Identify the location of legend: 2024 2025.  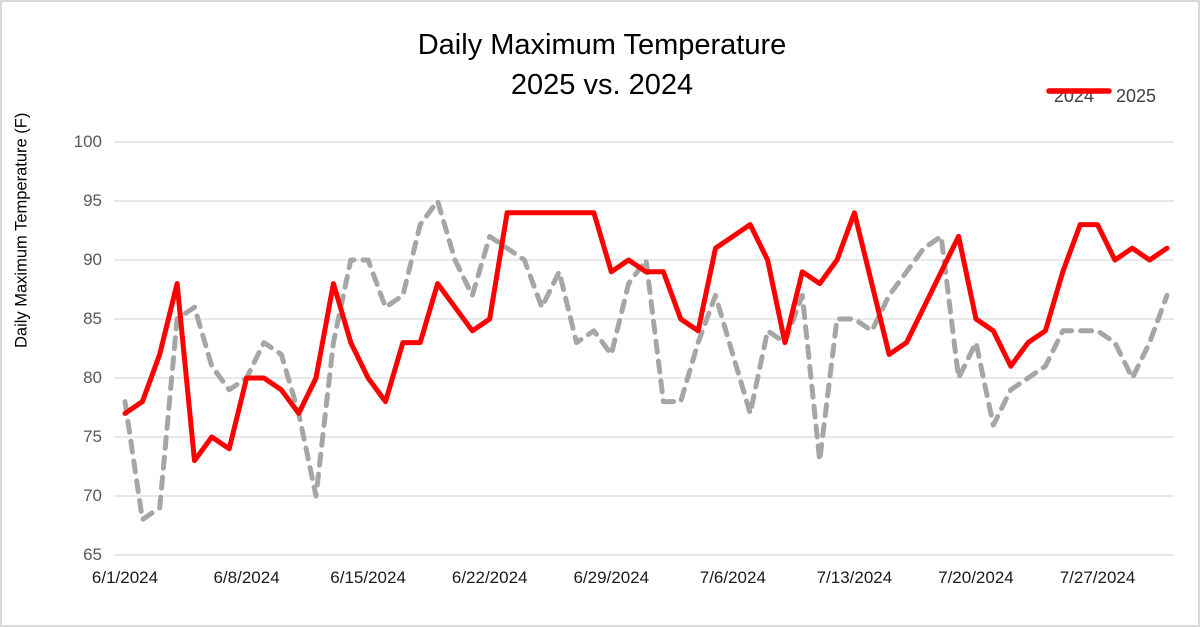
(1101, 96).